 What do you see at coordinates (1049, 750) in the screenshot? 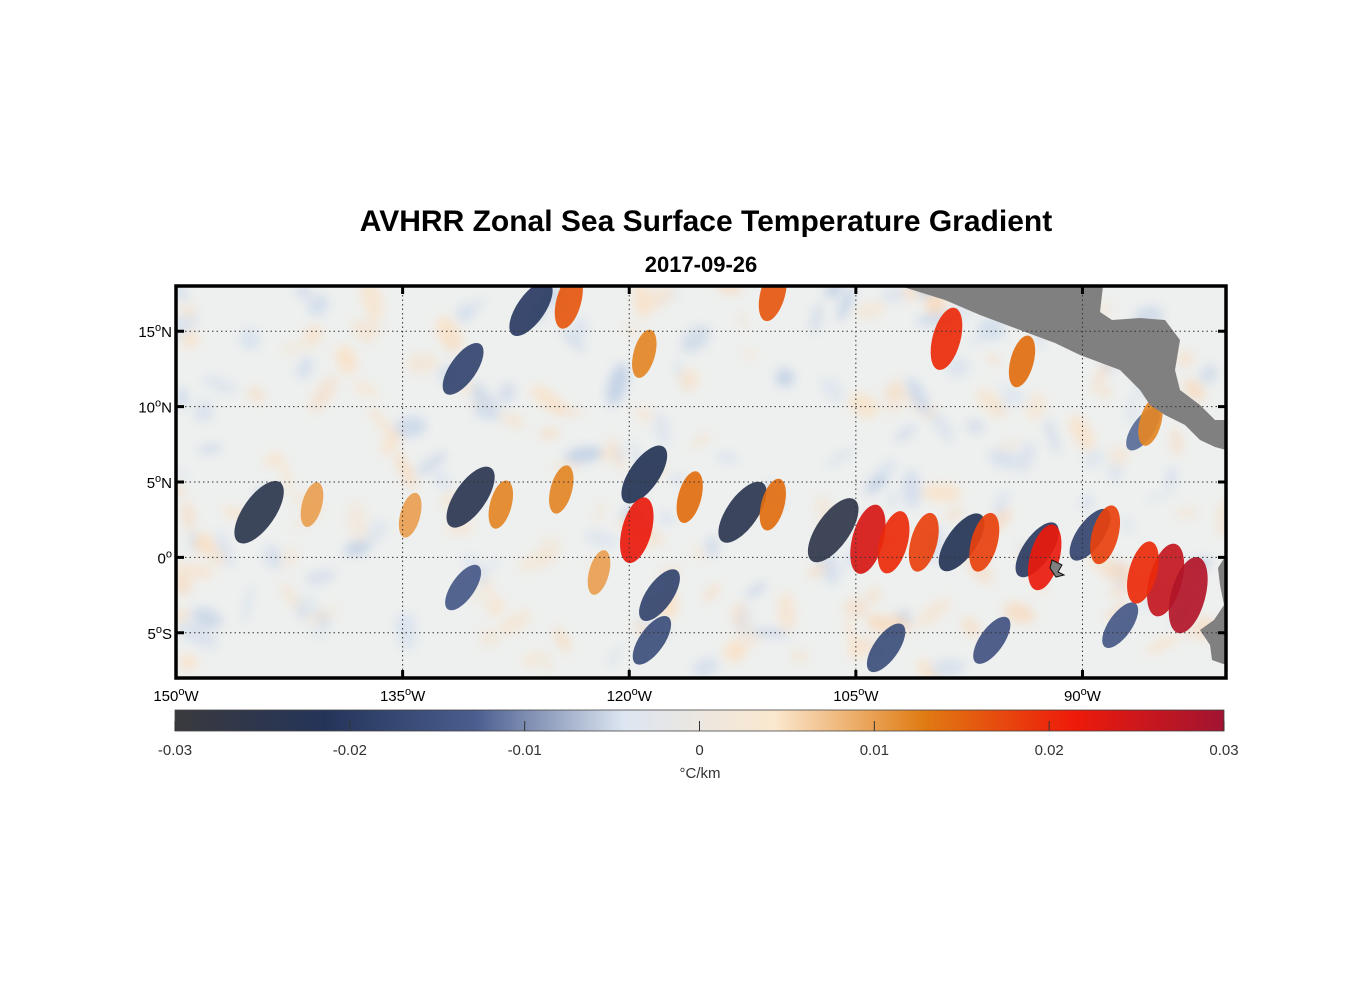
I see `colorbar-tick-label: 0.02` at bounding box center [1049, 750].